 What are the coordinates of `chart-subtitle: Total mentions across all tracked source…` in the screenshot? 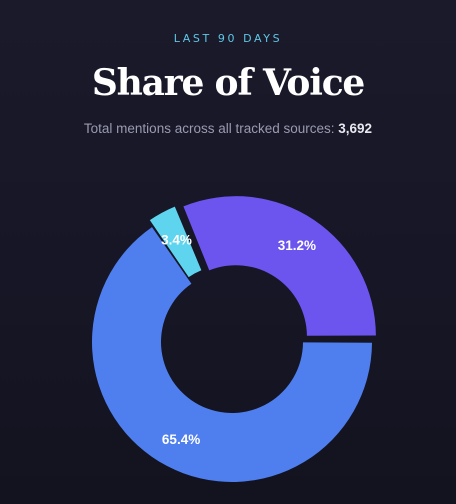 It's located at (228, 128).